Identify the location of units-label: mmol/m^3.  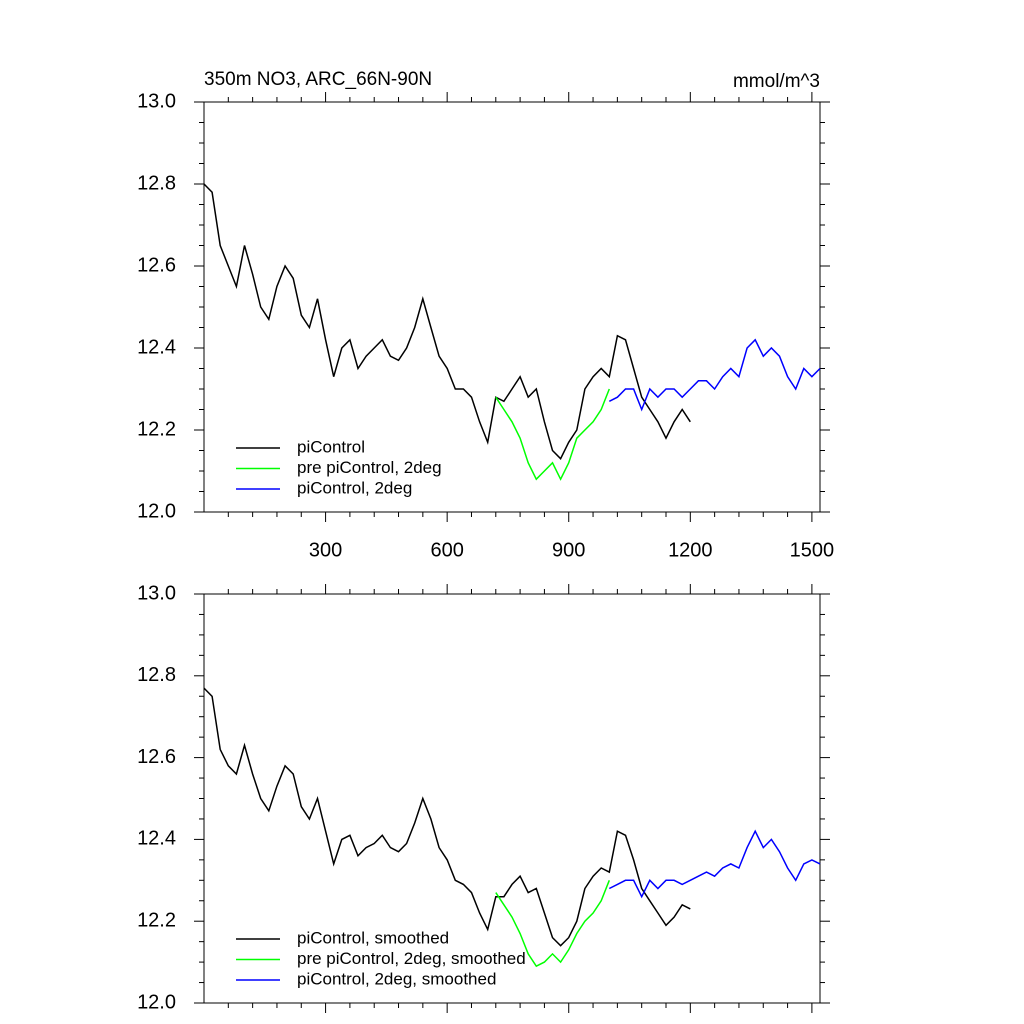
(776, 81).